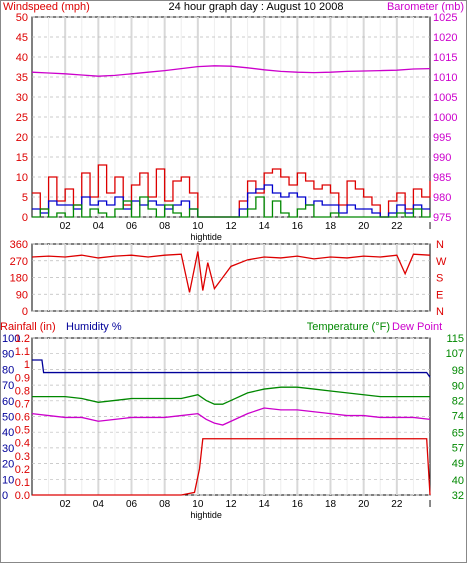  Describe the element at coordinates (22, 339) in the screenshot. I see `rainfall-tick-label: 1.2` at that location.